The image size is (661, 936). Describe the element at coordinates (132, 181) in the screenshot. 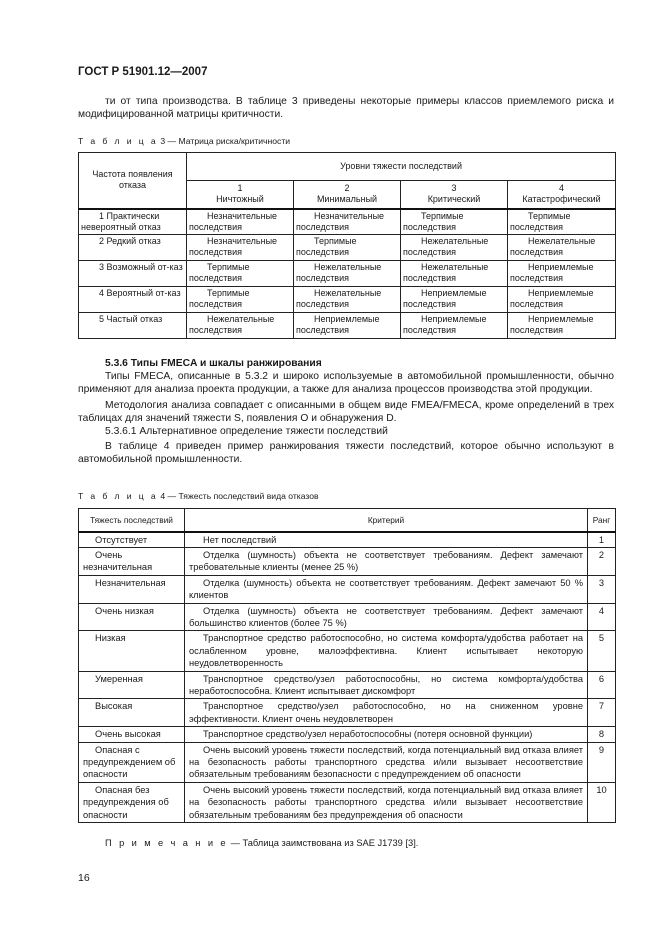

I see `row-header: Частота появления отказа` at that location.